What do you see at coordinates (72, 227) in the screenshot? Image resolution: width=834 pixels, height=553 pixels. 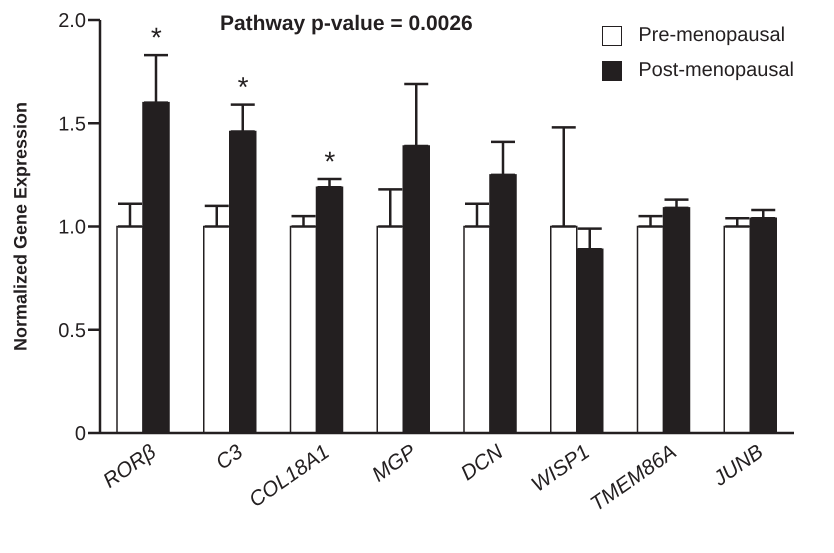 I see `y-tick-label: 1.0` at bounding box center [72, 227].